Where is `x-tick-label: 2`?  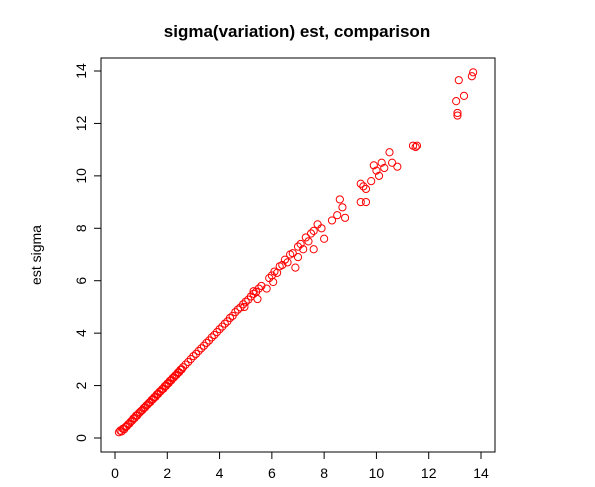
x-tick-label: 2 is located at coordinates (167, 473).